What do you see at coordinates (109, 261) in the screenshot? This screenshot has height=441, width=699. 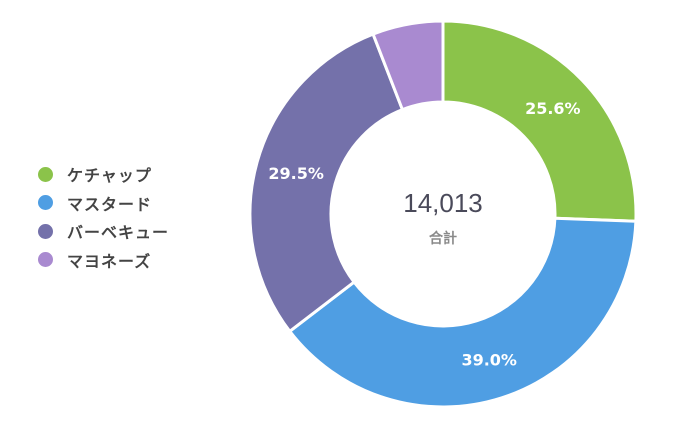 I see `legend-label: マヨネーズ` at bounding box center [109, 261].